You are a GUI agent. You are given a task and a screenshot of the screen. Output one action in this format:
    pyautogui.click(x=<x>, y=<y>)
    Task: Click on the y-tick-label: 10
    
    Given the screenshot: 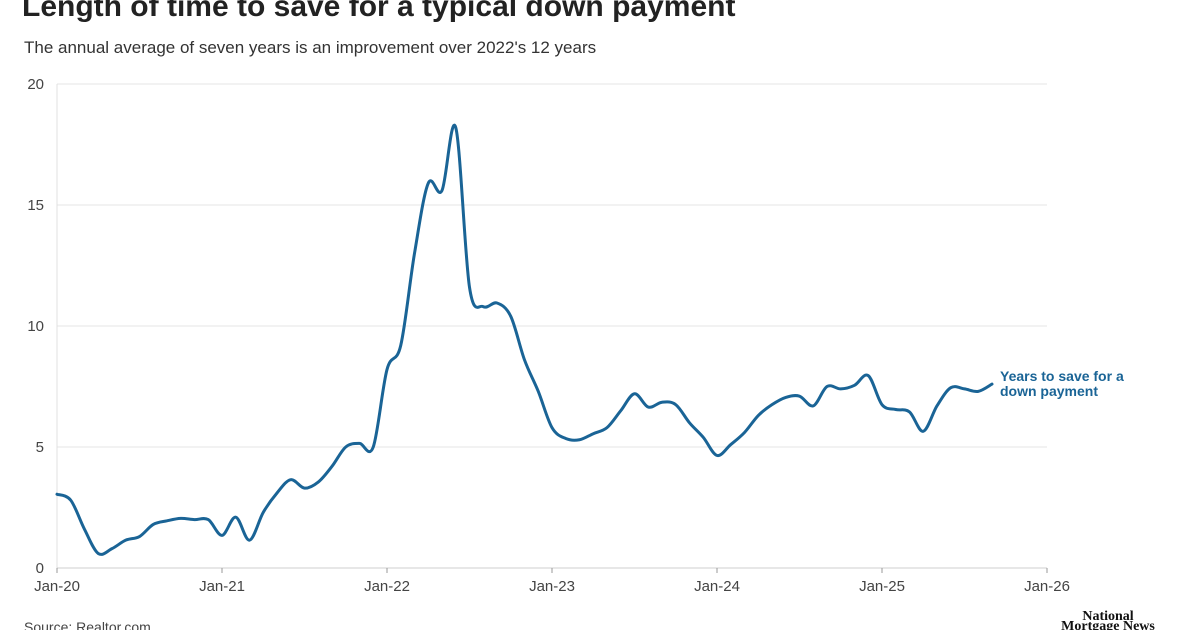 What is the action you would take?
    pyautogui.click(x=35, y=326)
    